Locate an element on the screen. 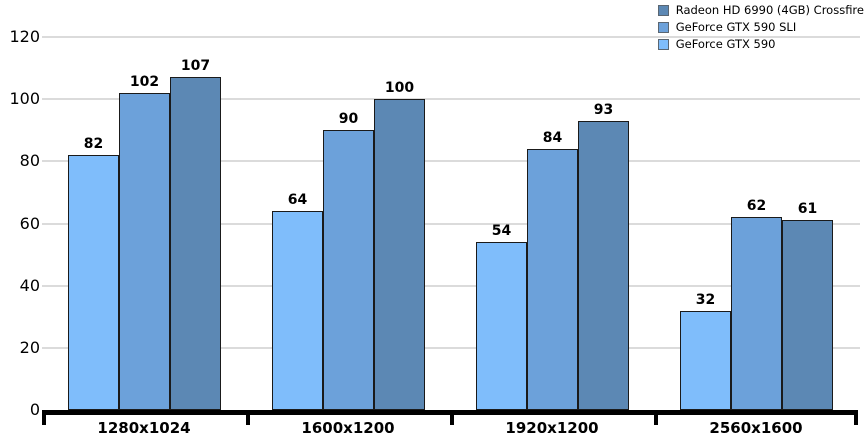 This screenshot has width=866, height=446. bar-1600x1200-radeon-hd-6990-4gb-crossfire is located at coordinates (399, 254).